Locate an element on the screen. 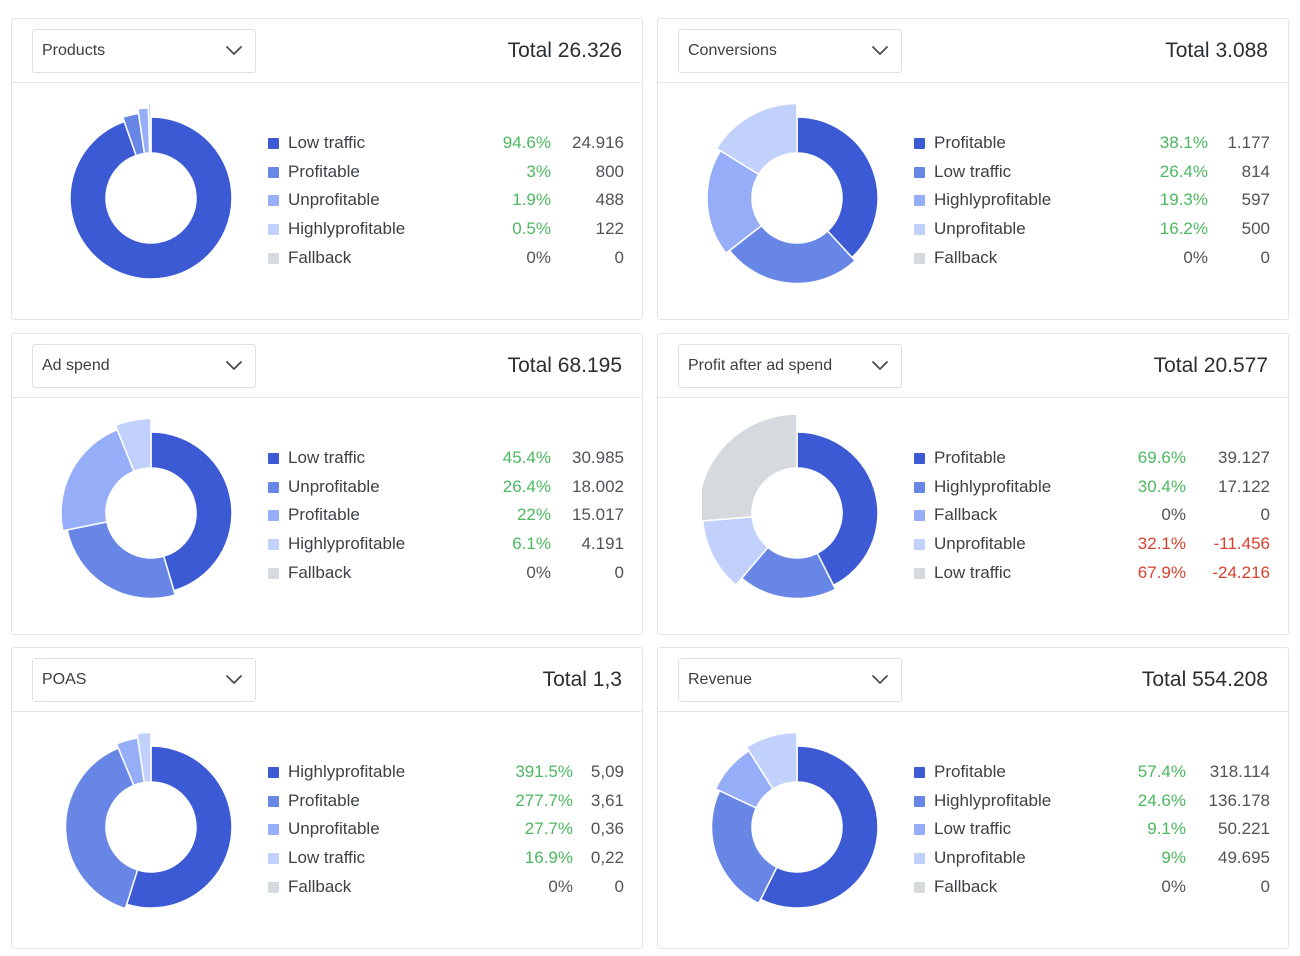  legend-percent: 16.9% is located at coordinates (548, 858).